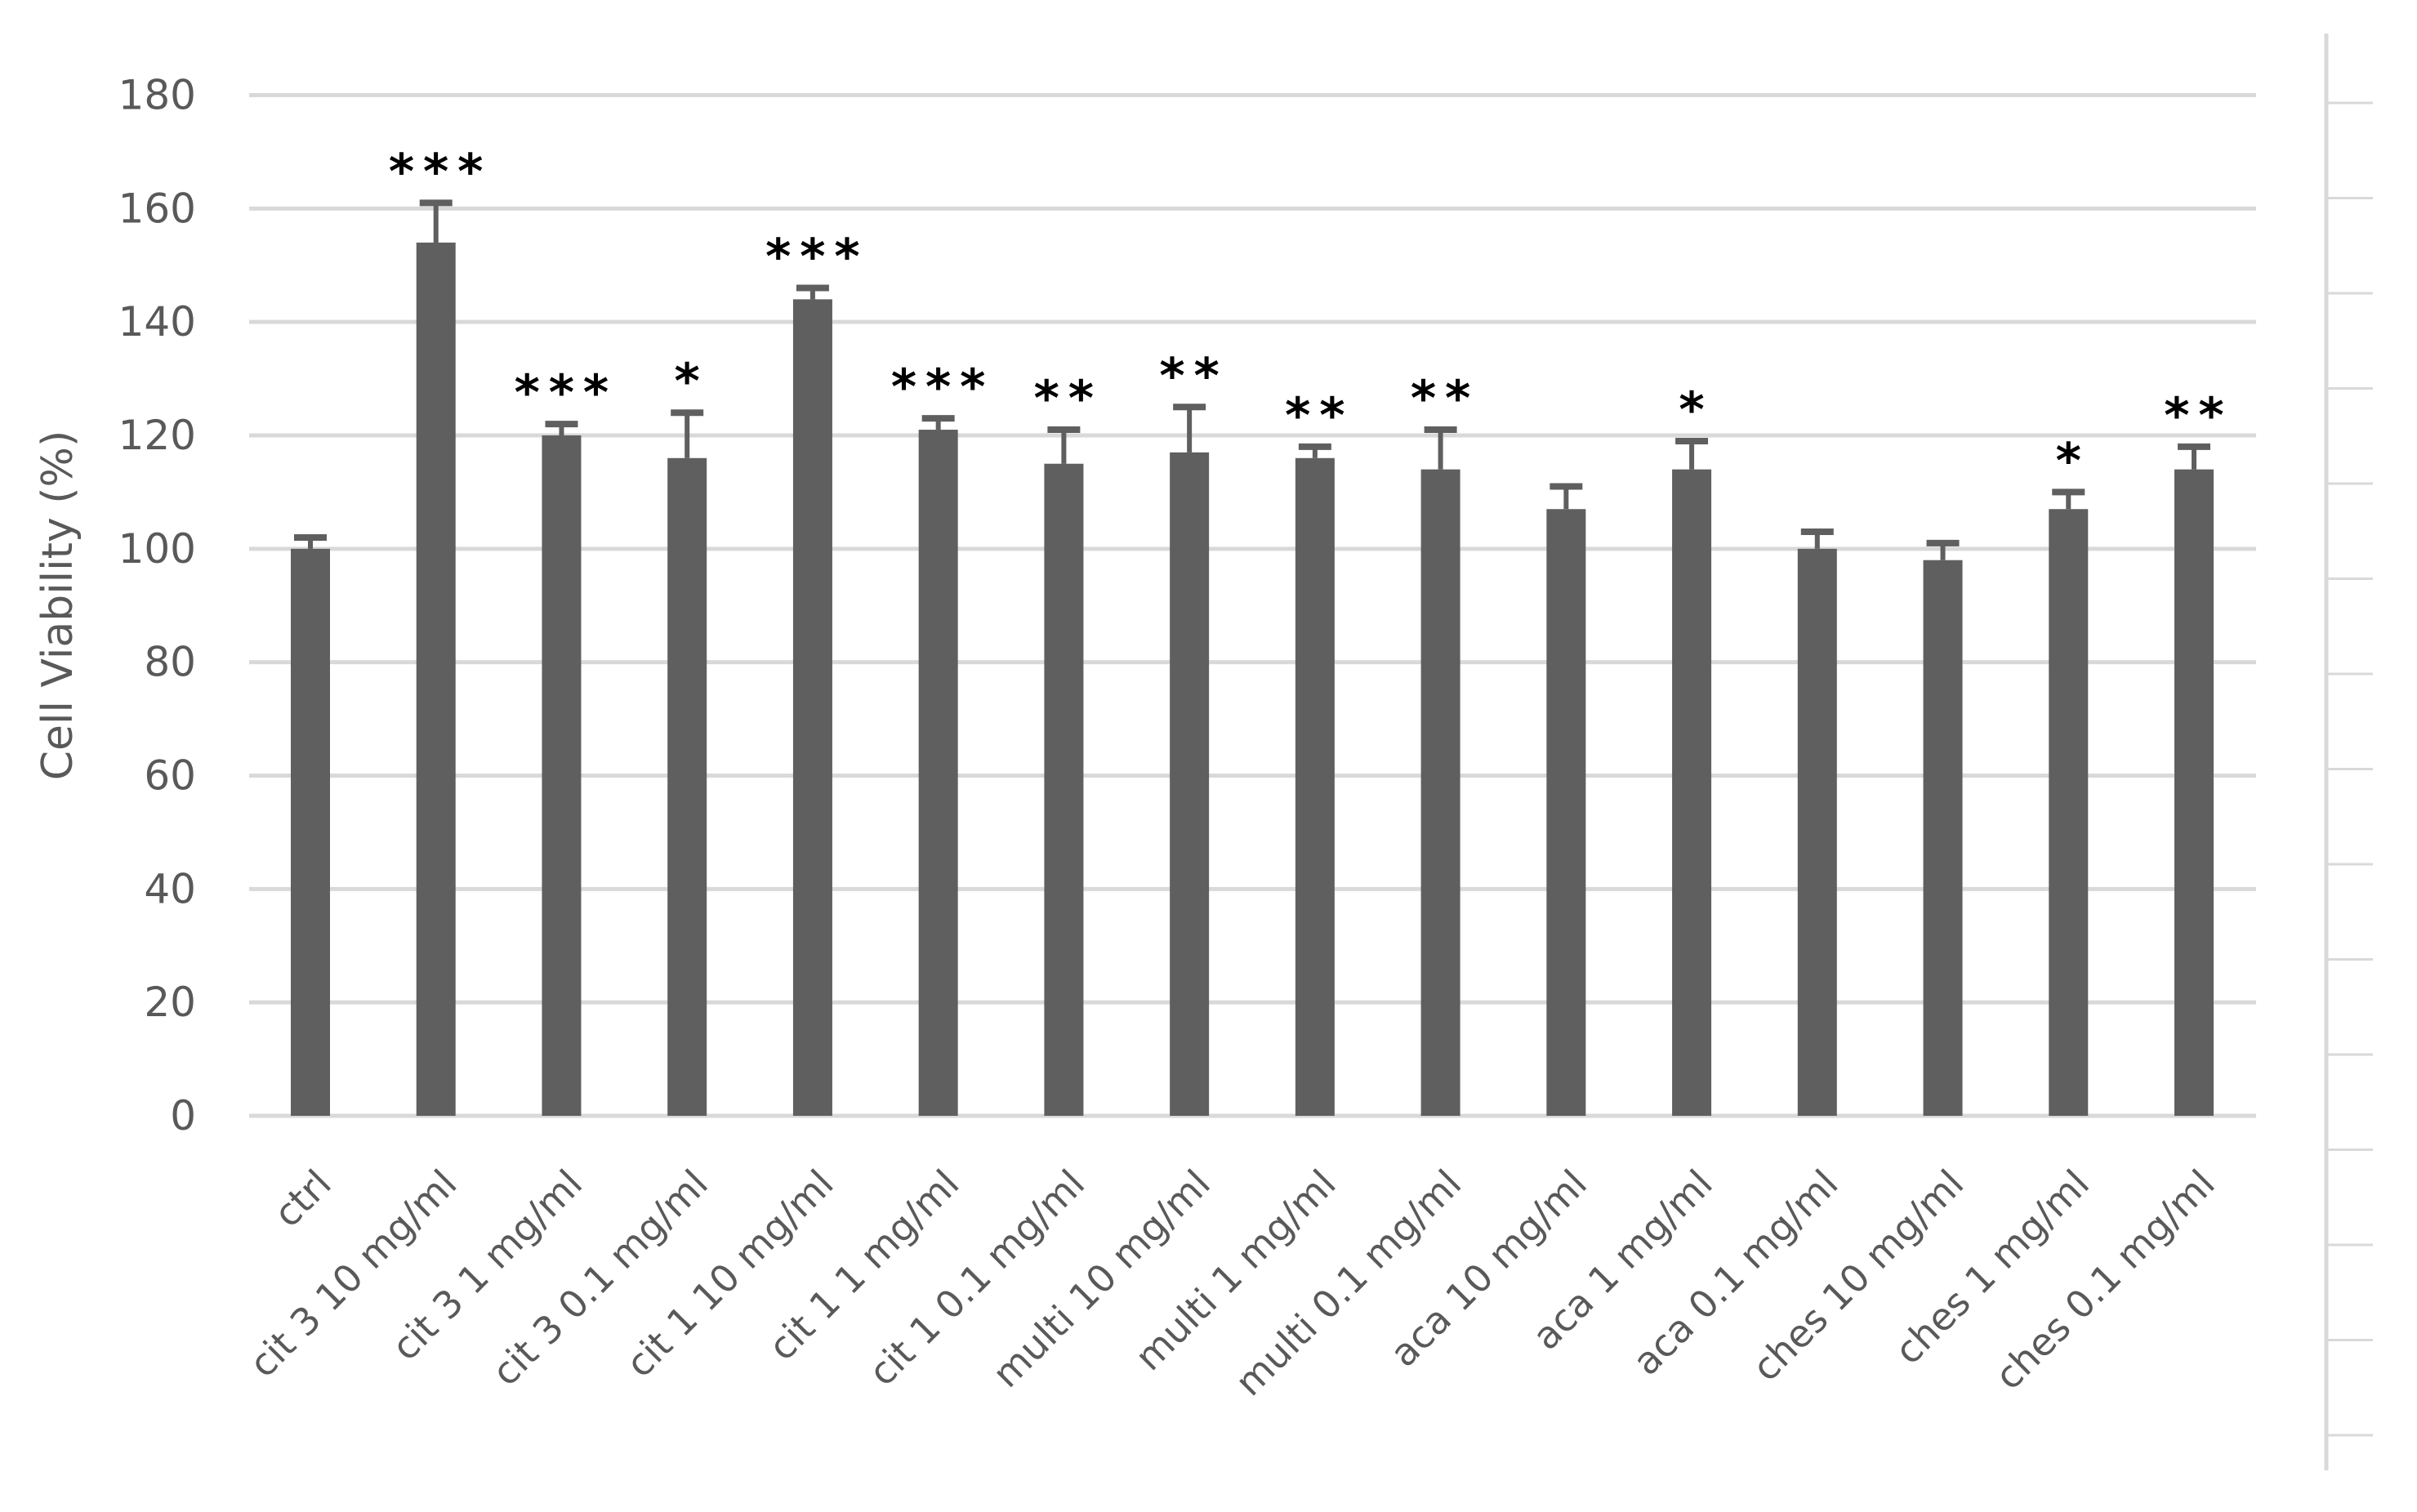 Image resolution: width=2417 pixels, height=1512 pixels. I want to click on x-category-label: cit 3 0.1 mg/ml, so click(600, 1278).